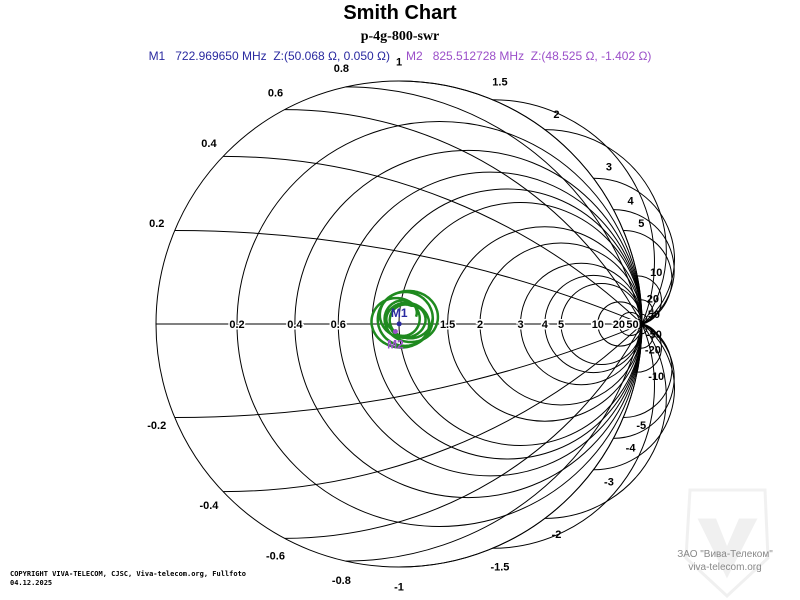 This screenshot has width=800, height=600. What do you see at coordinates (399, 313) in the screenshot?
I see `marker-label-m1: M1` at bounding box center [399, 313].